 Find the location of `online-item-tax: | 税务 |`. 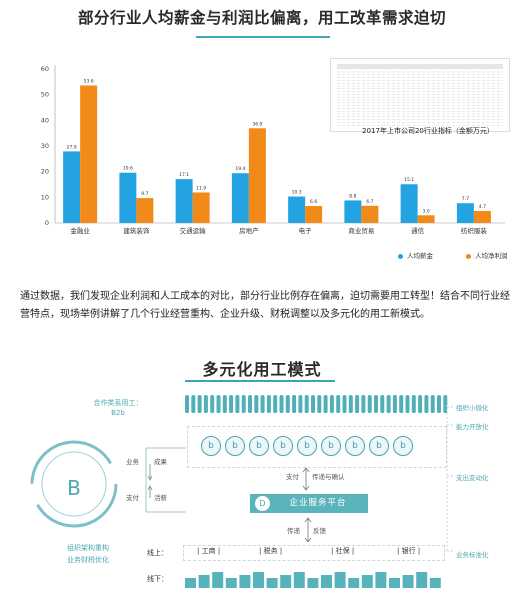

online-item-tax: | 税务 | is located at coordinates (271, 551).